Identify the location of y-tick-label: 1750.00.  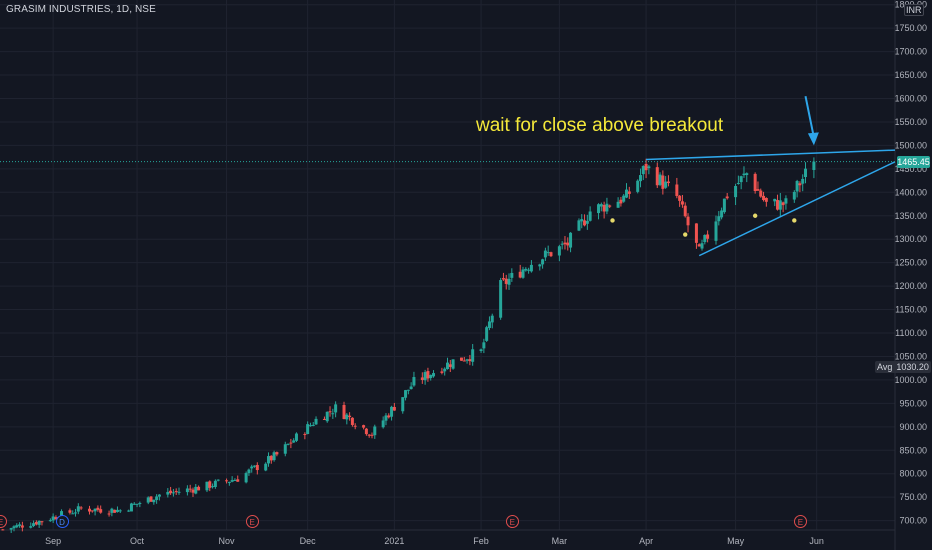
(910, 28).